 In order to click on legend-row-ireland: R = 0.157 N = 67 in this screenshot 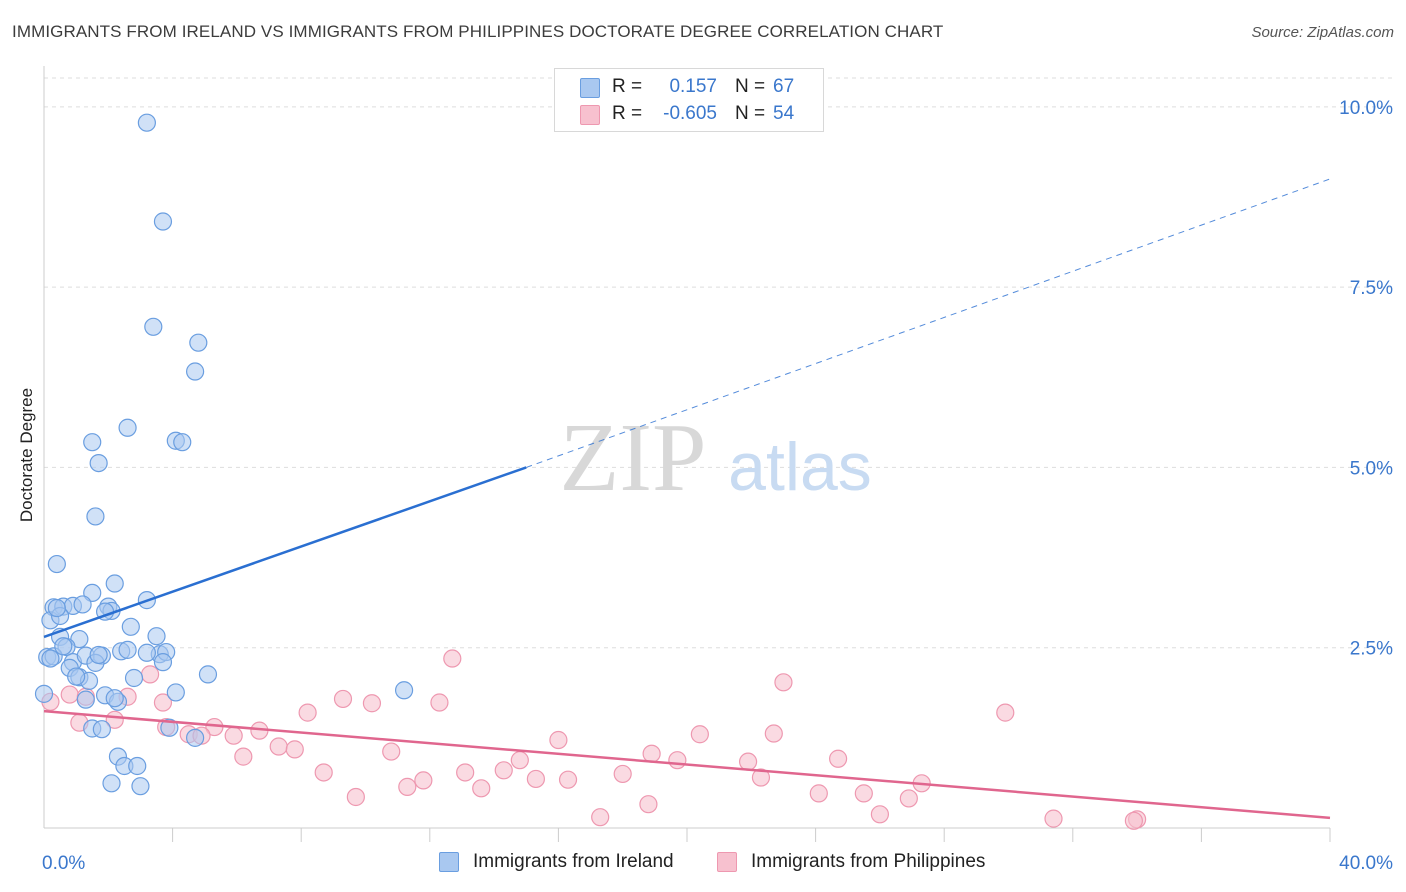, I will do `click(689, 87)`.